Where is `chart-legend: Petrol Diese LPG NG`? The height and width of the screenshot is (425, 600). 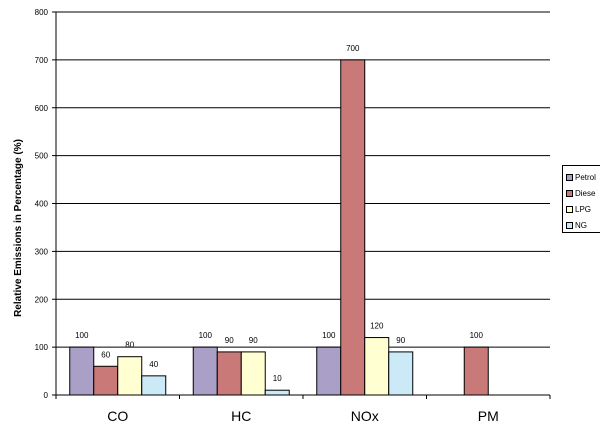 chart-legend: Petrol Diese LPG NG is located at coordinates (581, 199).